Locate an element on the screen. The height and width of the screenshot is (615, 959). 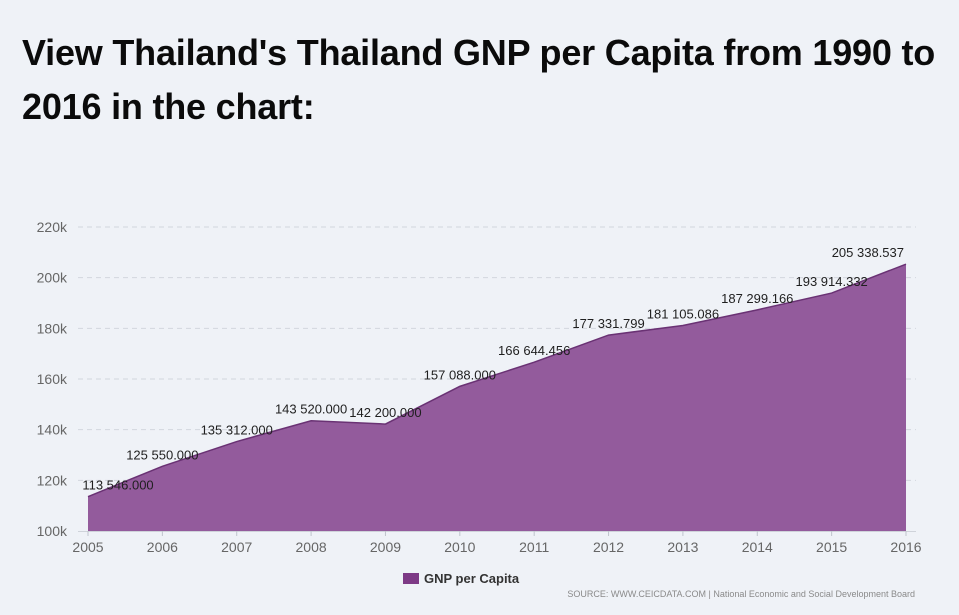
data-point-2012 is located at coordinates (609, 335).